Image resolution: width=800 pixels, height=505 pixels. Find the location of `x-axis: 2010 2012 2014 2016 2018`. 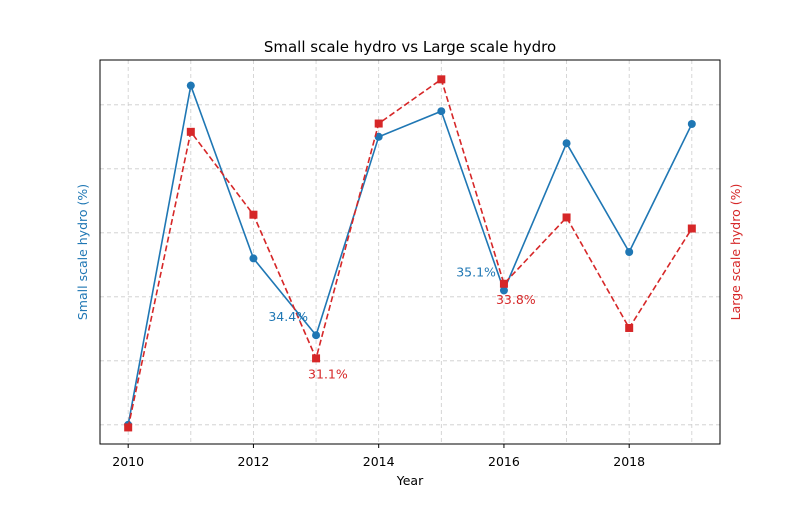

x-axis: 2010 2012 2014 2016 2018 is located at coordinates (378, 456).